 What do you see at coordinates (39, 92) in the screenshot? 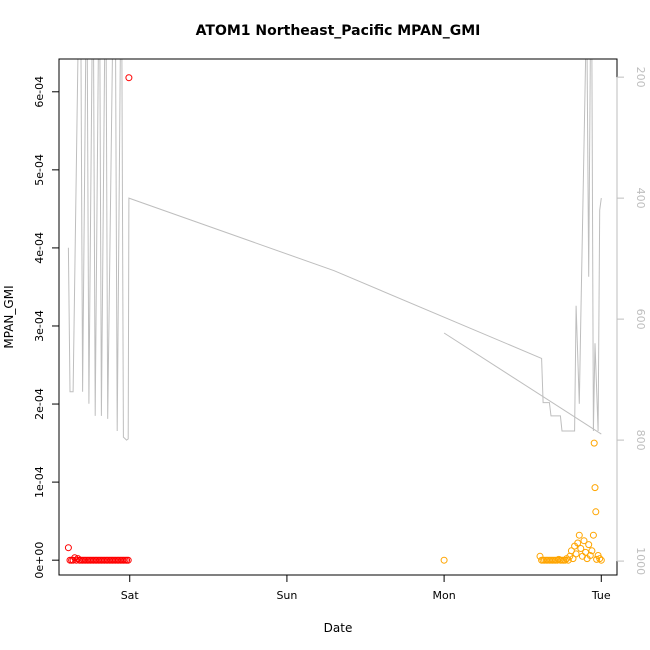
I see `y-tick-label-6: 6e-04` at bounding box center [39, 92].